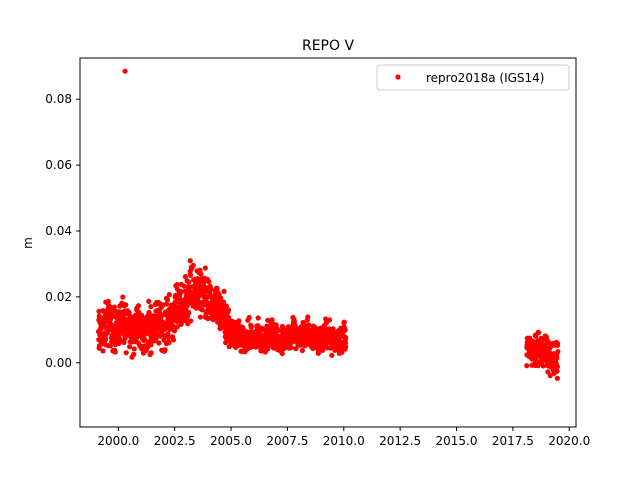  Describe the element at coordinates (287, 441) in the screenshot. I see `x-tick-label: 2007.5` at that location.